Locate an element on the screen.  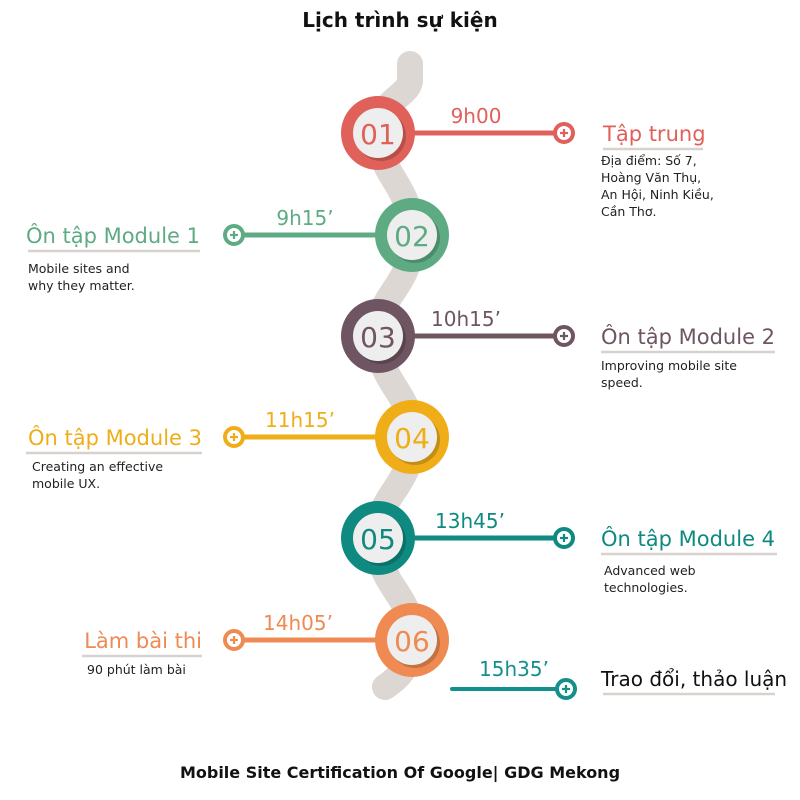
event-time: 14h05’ is located at coordinates (298, 623).